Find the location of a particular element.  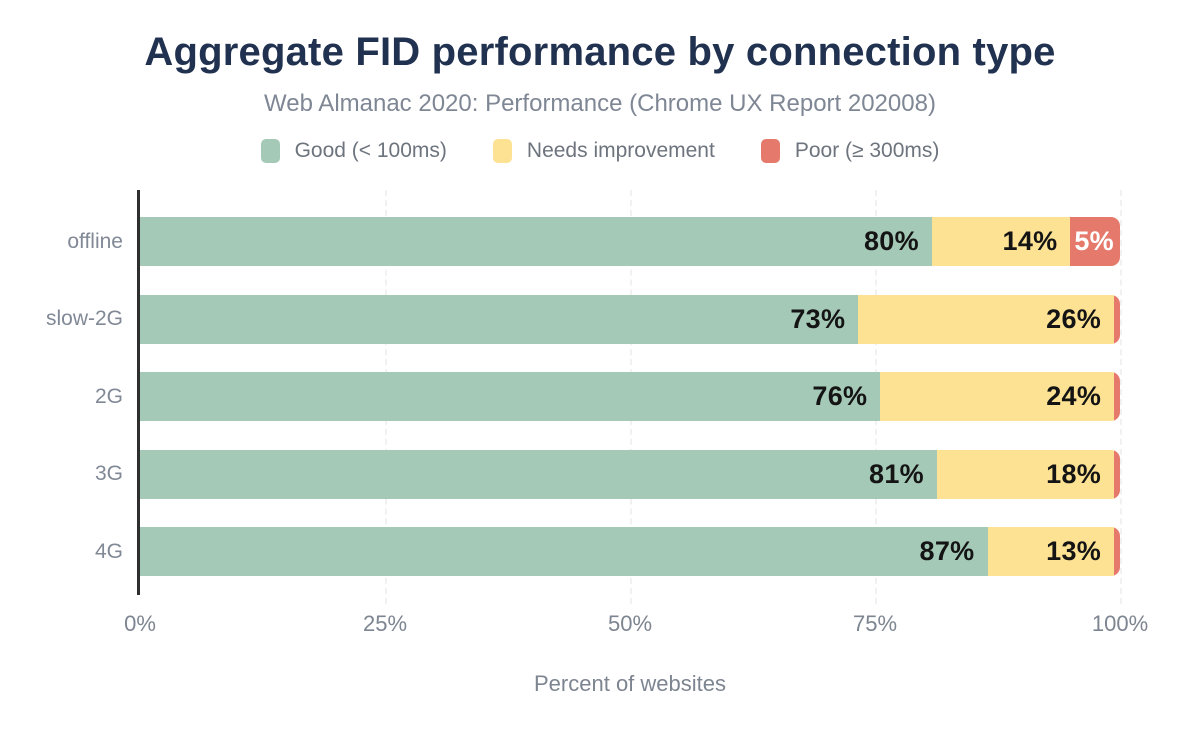

legend-item-good: Good (< 100ms) is located at coordinates (353, 151).